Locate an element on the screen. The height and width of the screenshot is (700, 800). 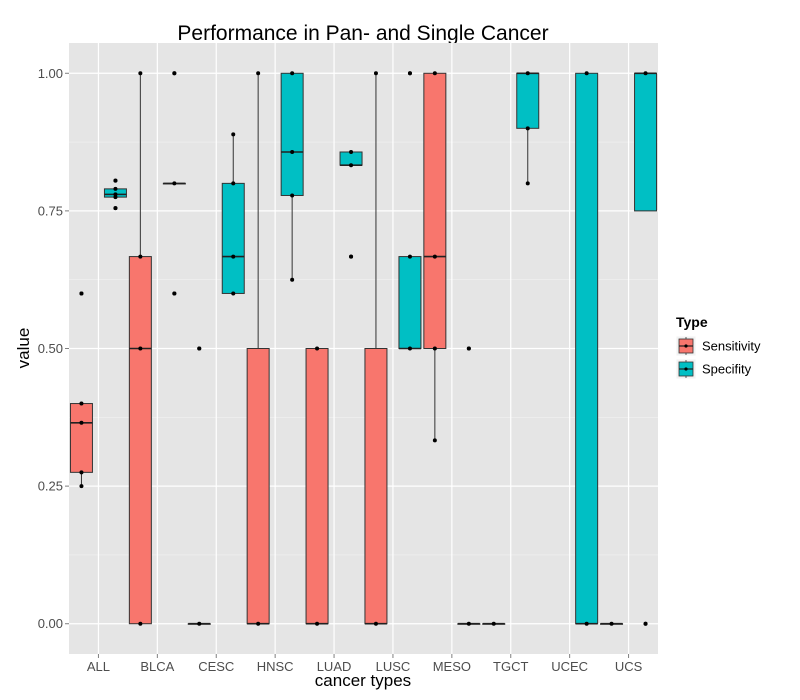
box-specifity-tgct is located at coordinates (528, 128).